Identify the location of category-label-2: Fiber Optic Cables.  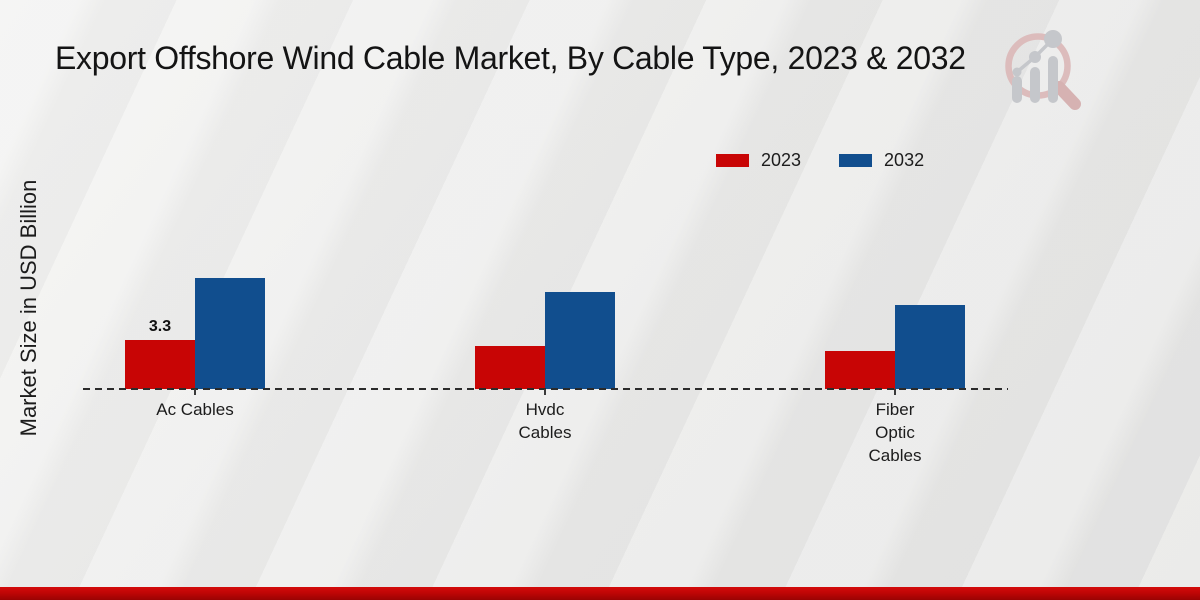
(895, 432).